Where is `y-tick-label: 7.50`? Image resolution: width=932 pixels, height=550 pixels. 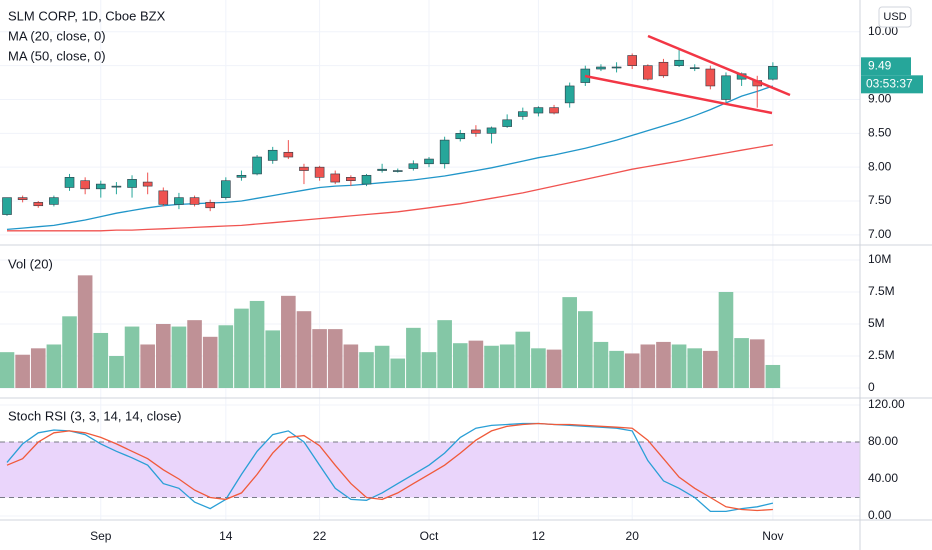
y-tick-label: 7.50 is located at coordinates (880, 200).